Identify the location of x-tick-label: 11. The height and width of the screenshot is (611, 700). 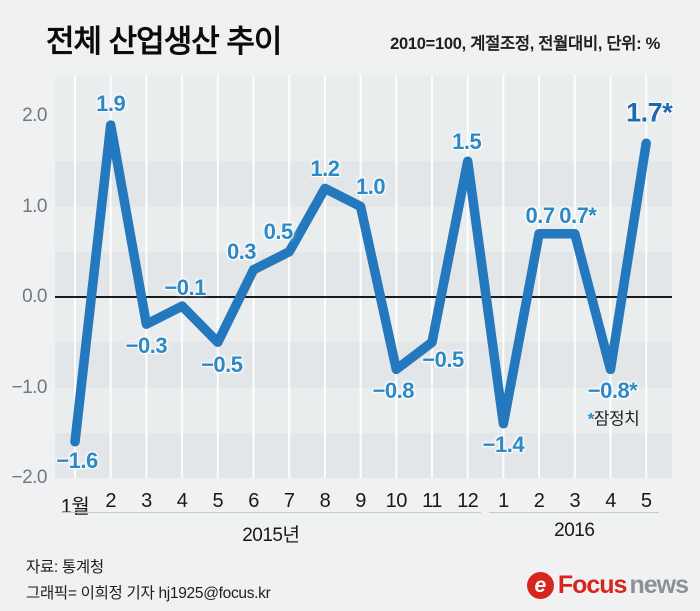
(432, 501).